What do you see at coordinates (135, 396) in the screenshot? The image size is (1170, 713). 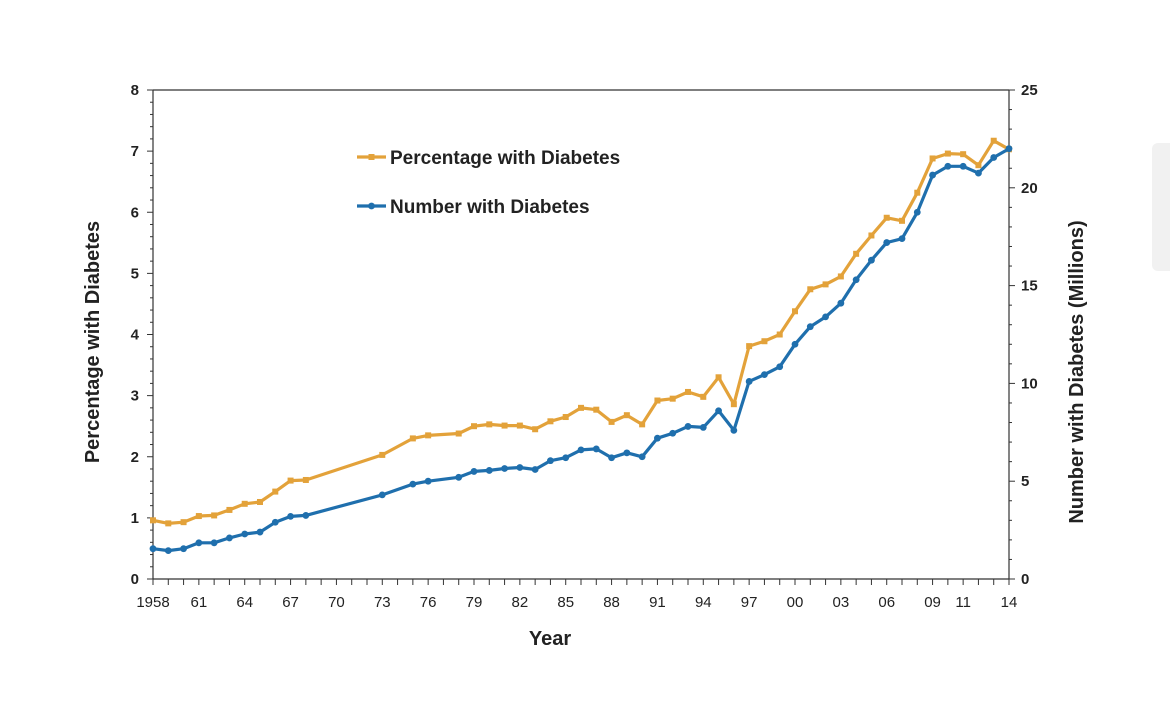 I see `left-tick-label: 3` at bounding box center [135, 396].